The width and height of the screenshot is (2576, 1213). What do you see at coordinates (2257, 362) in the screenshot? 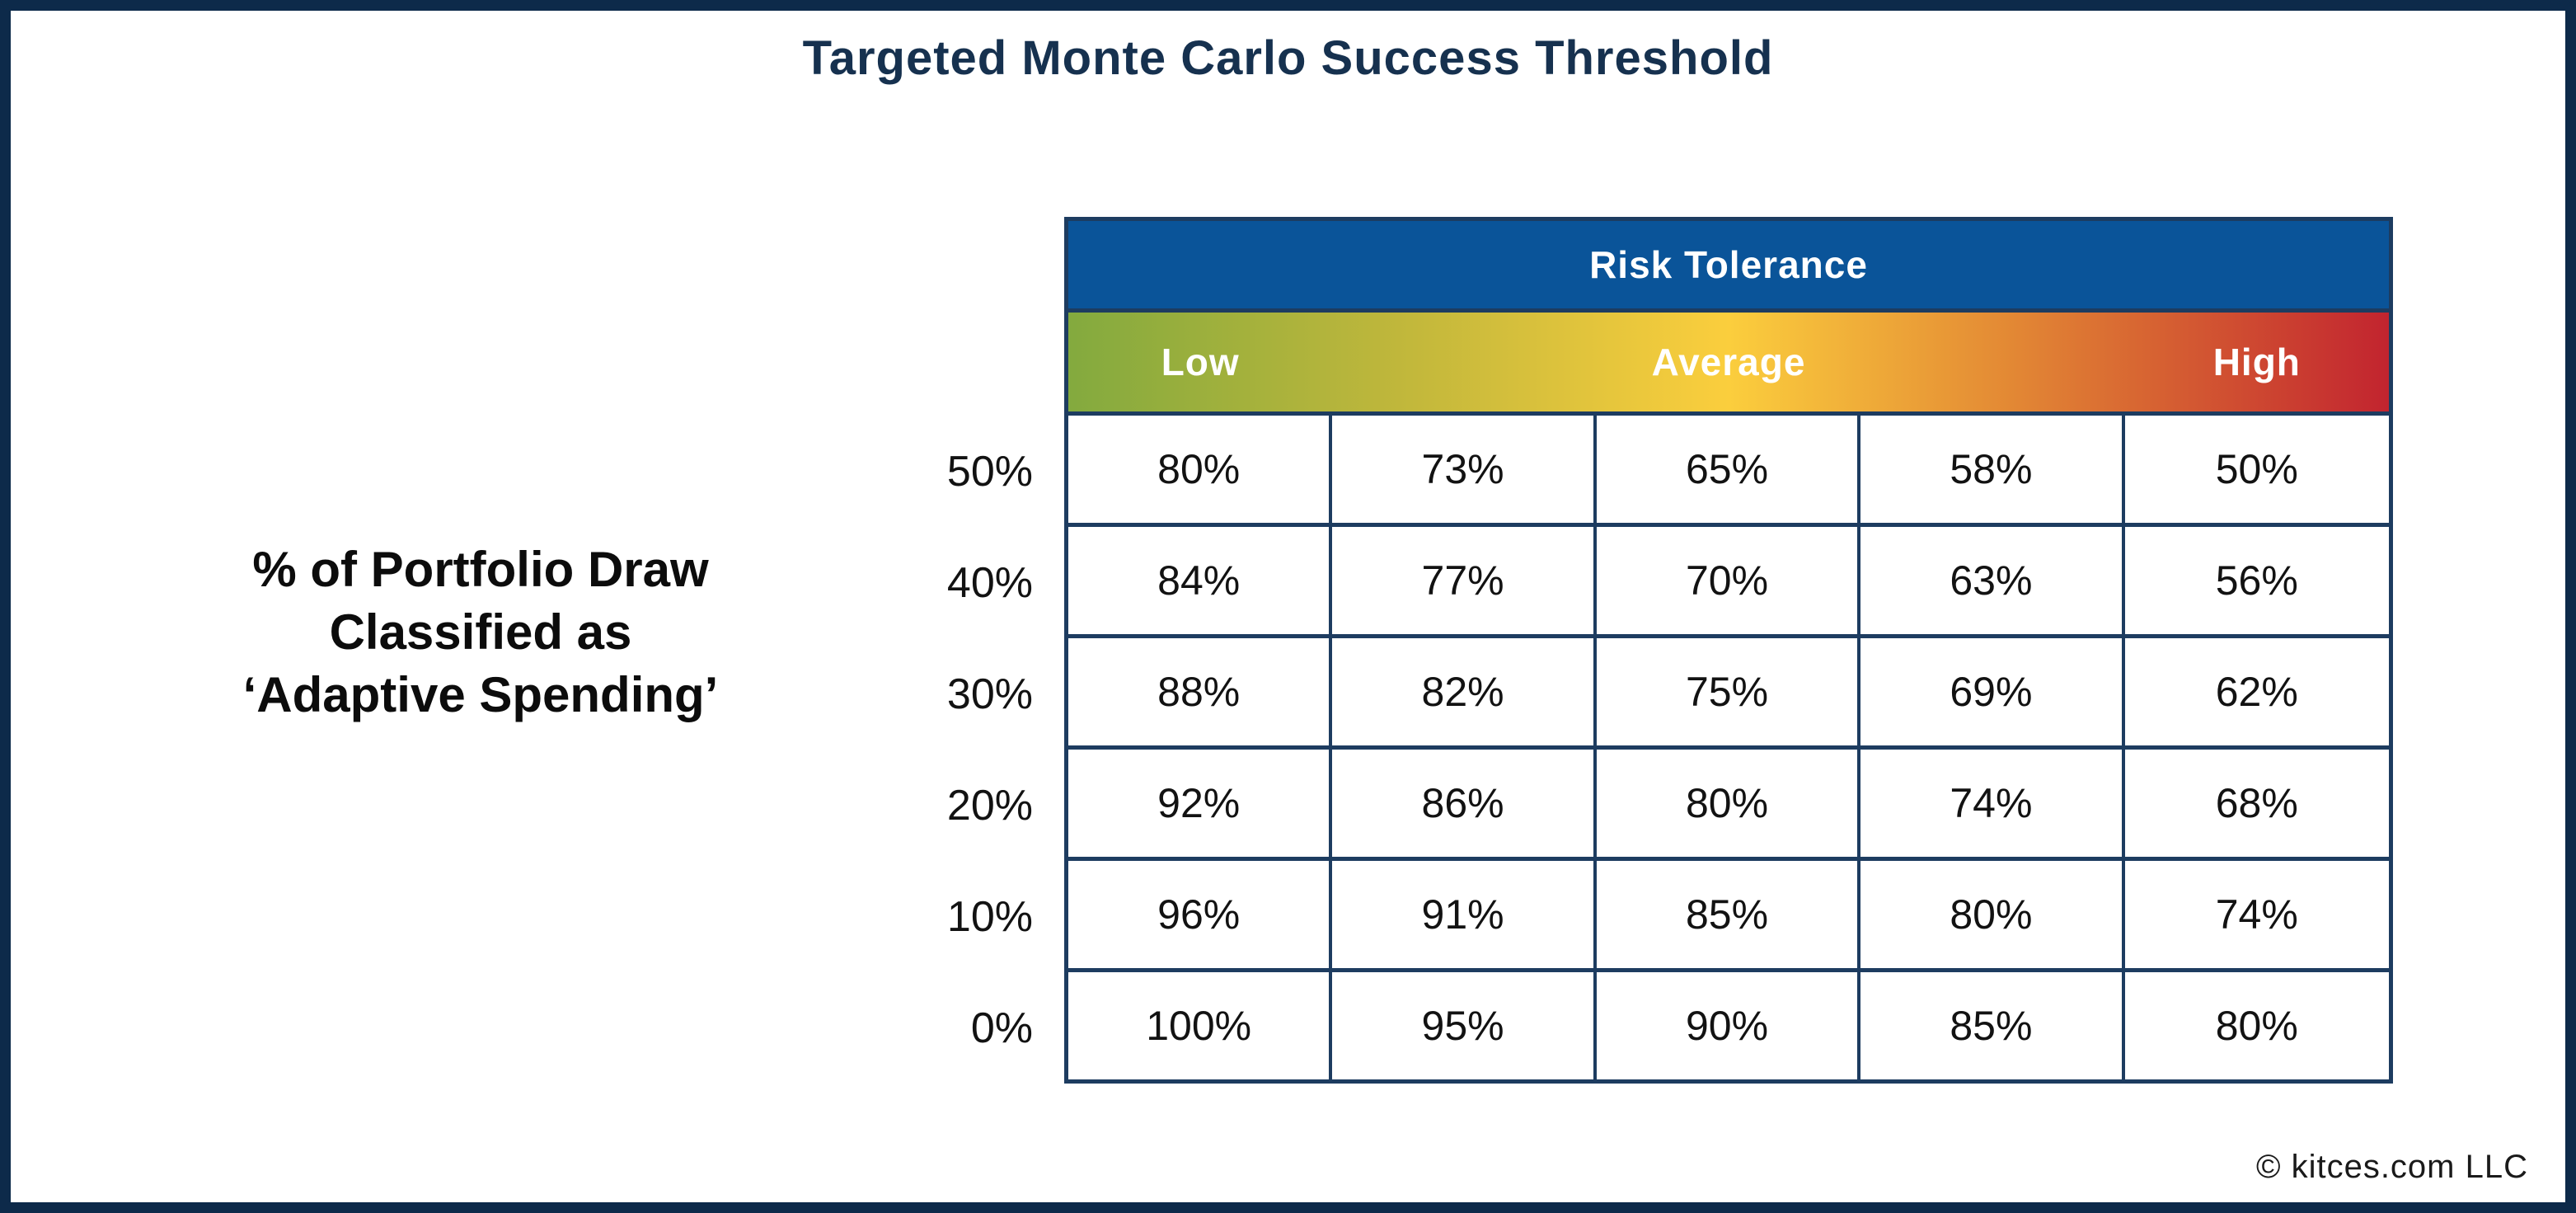
I see `risk-label-high: High` at bounding box center [2257, 362].